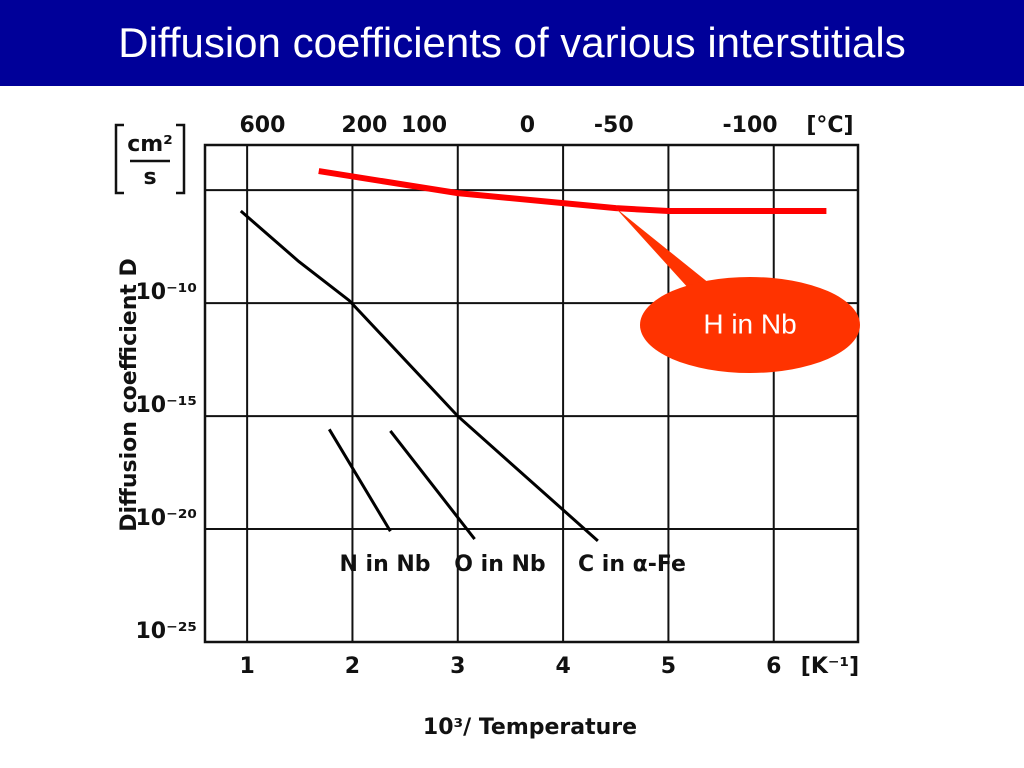 This screenshot has height=768, width=1024. What do you see at coordinates (167, 518) in the screenshot?
I see `y-tick-label: 10⁻²⁰` at bounding box center [167, 518].